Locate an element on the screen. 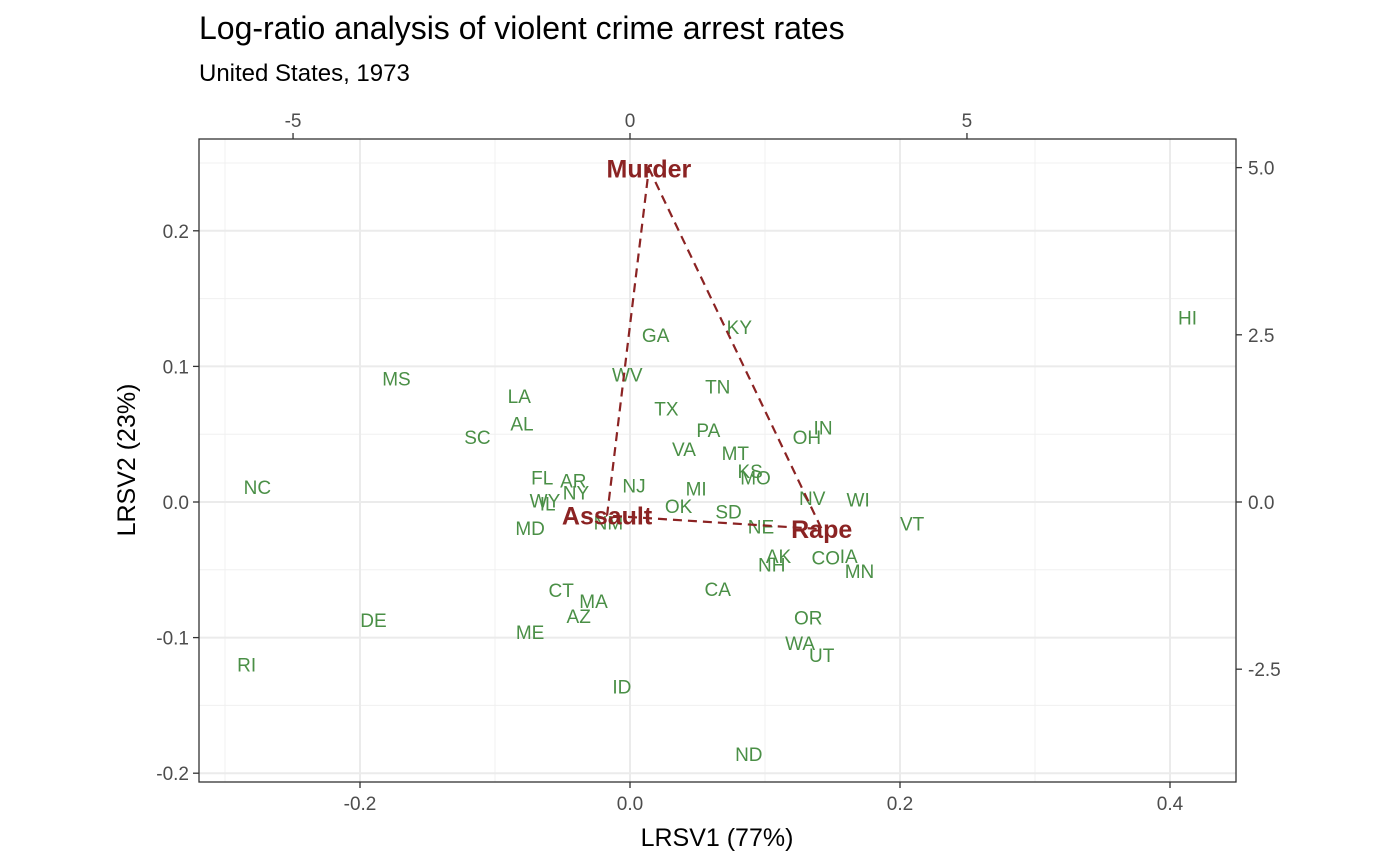  observation-label: KS is located at coordinates (749, 472).